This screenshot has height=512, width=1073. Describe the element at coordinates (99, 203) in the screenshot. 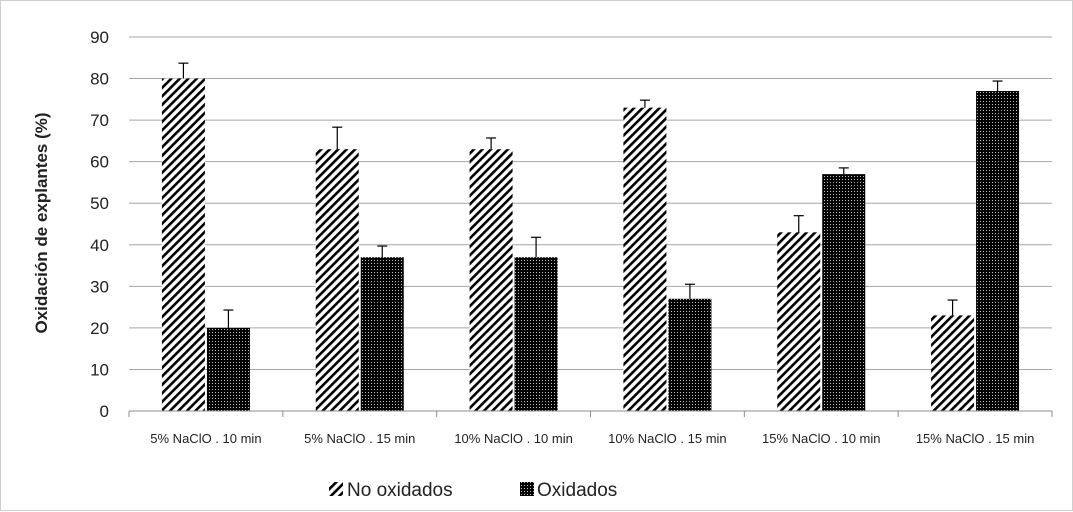

I see `y-tick-label: 50` at that location.